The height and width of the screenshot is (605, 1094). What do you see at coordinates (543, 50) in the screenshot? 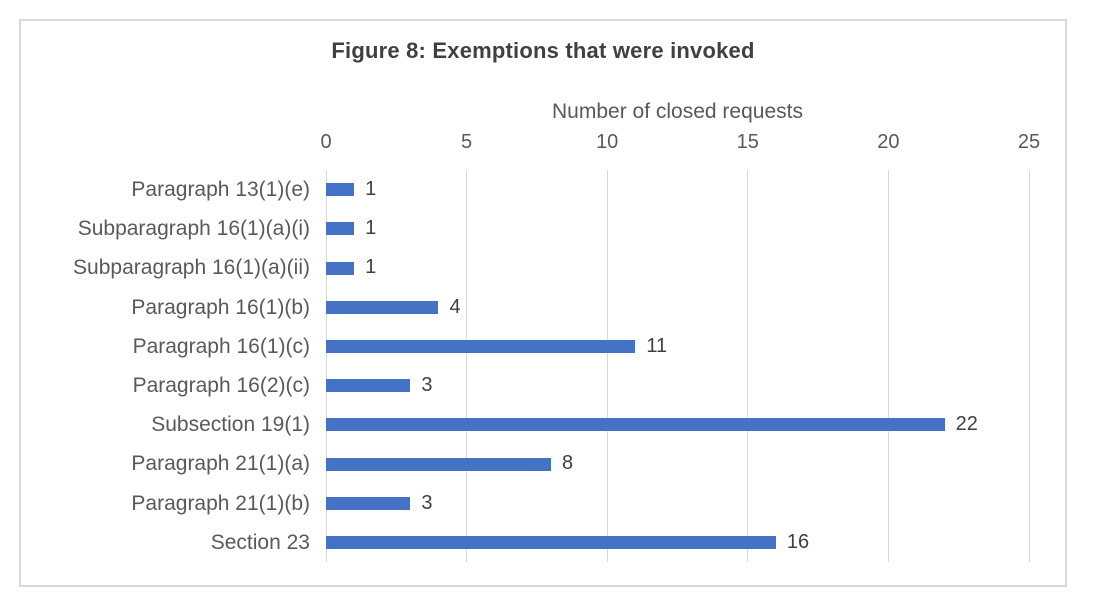
I see `chart-title: Figure 8: Exemptions that were invoked` at bounding box center [543, 50].